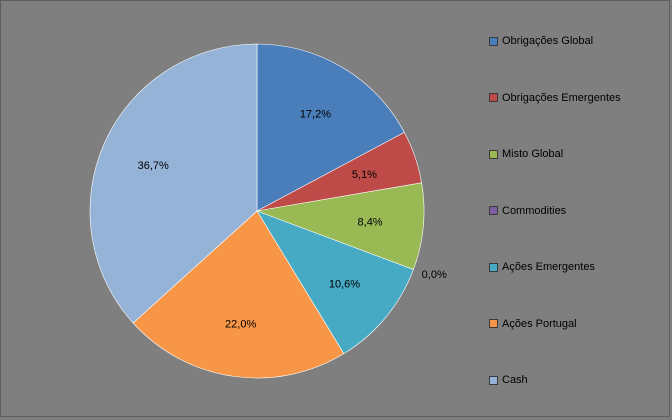 The width and height of the screenshot is (672, 420). I want to click on data-label-acoes-emergentes: 10,6%, so click(344, 284).